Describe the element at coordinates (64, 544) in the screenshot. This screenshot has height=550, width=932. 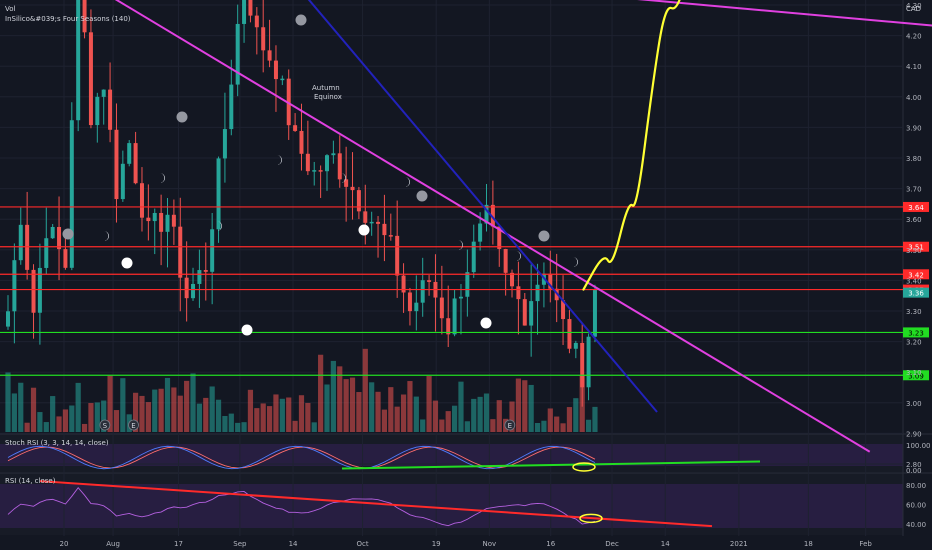
I see `date-tick-label: 20` at that location.